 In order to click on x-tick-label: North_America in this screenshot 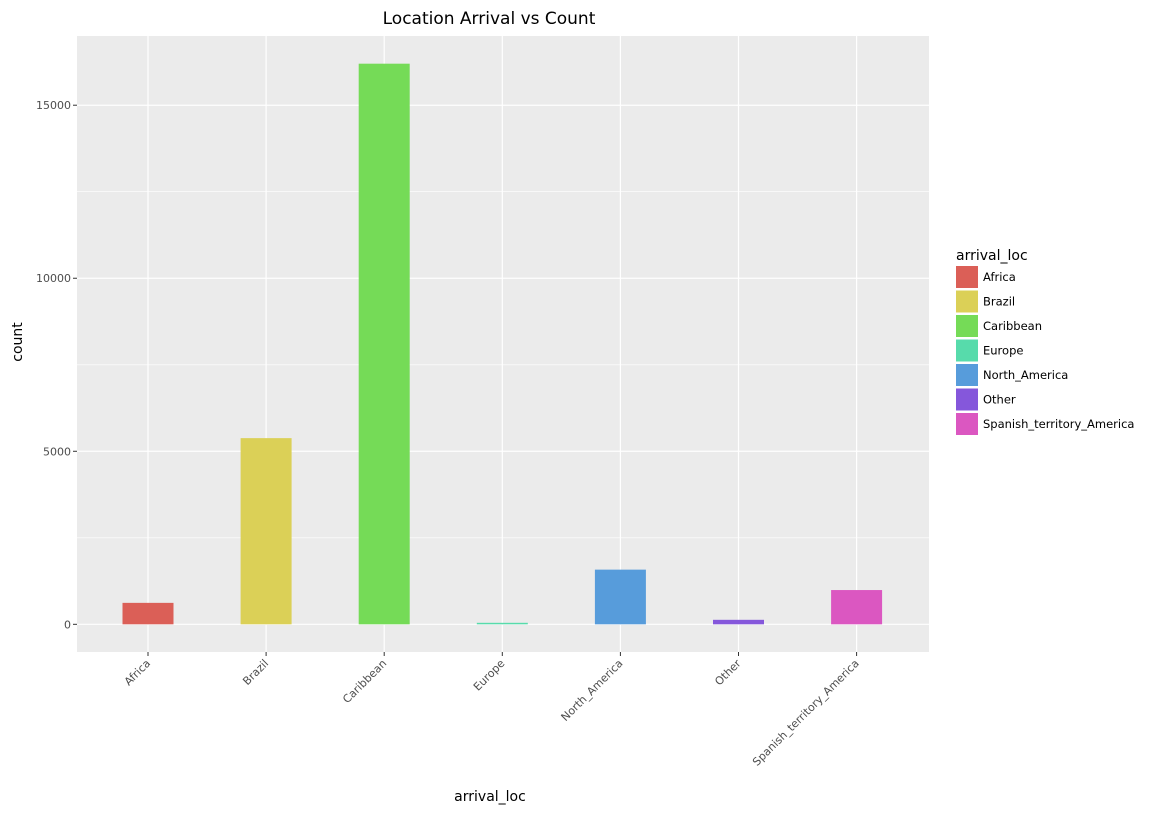, I will do `click(592, 690)`.